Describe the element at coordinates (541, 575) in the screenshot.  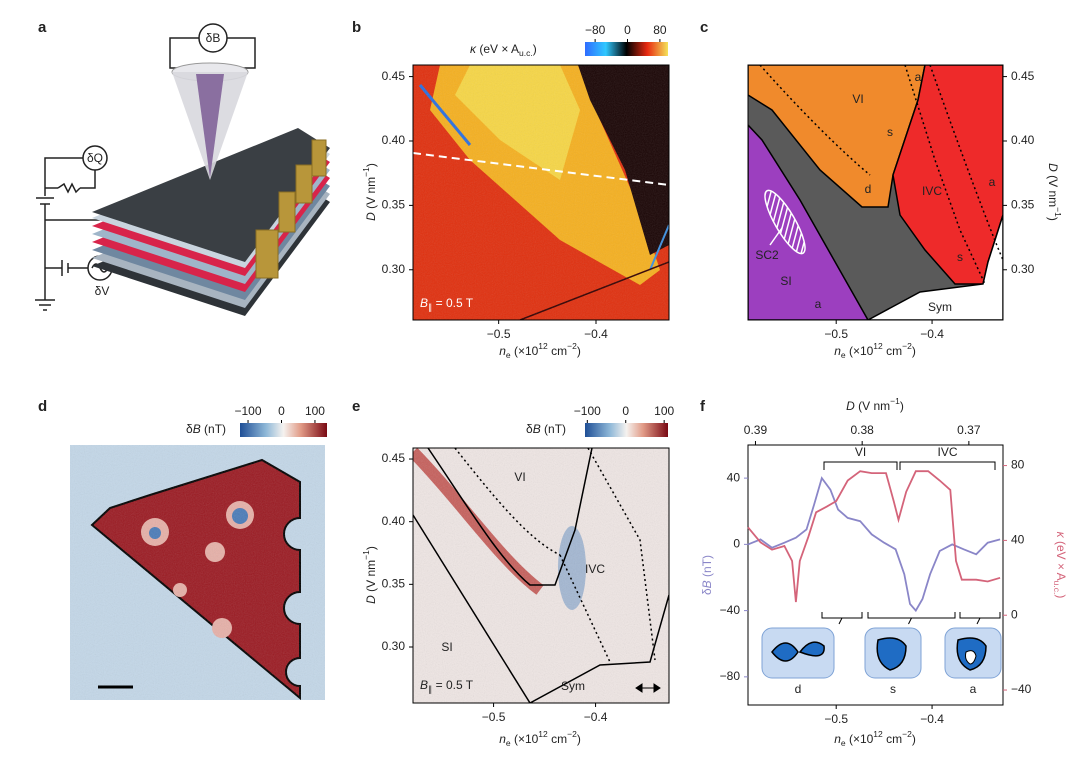
I see `magnetization-map` at that location.